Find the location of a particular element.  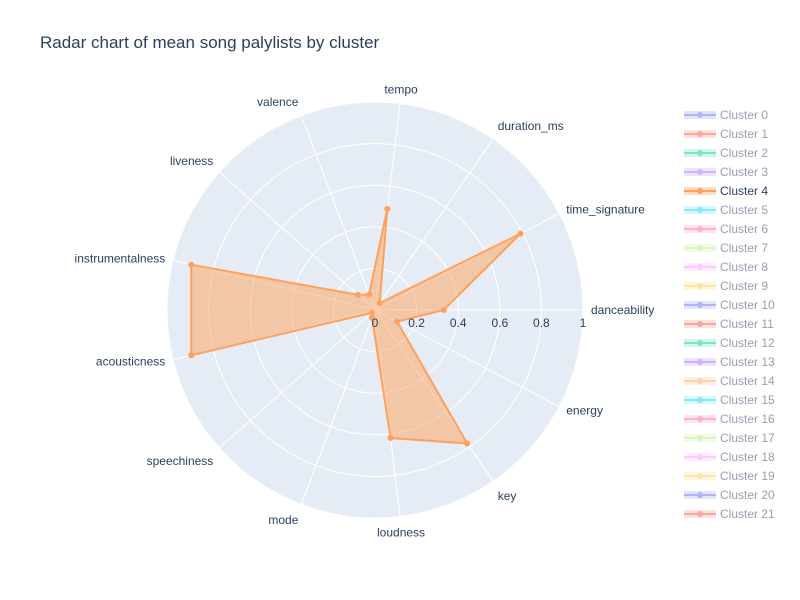

legend-label: Cluster 5 is located at coordinates (744, 209).